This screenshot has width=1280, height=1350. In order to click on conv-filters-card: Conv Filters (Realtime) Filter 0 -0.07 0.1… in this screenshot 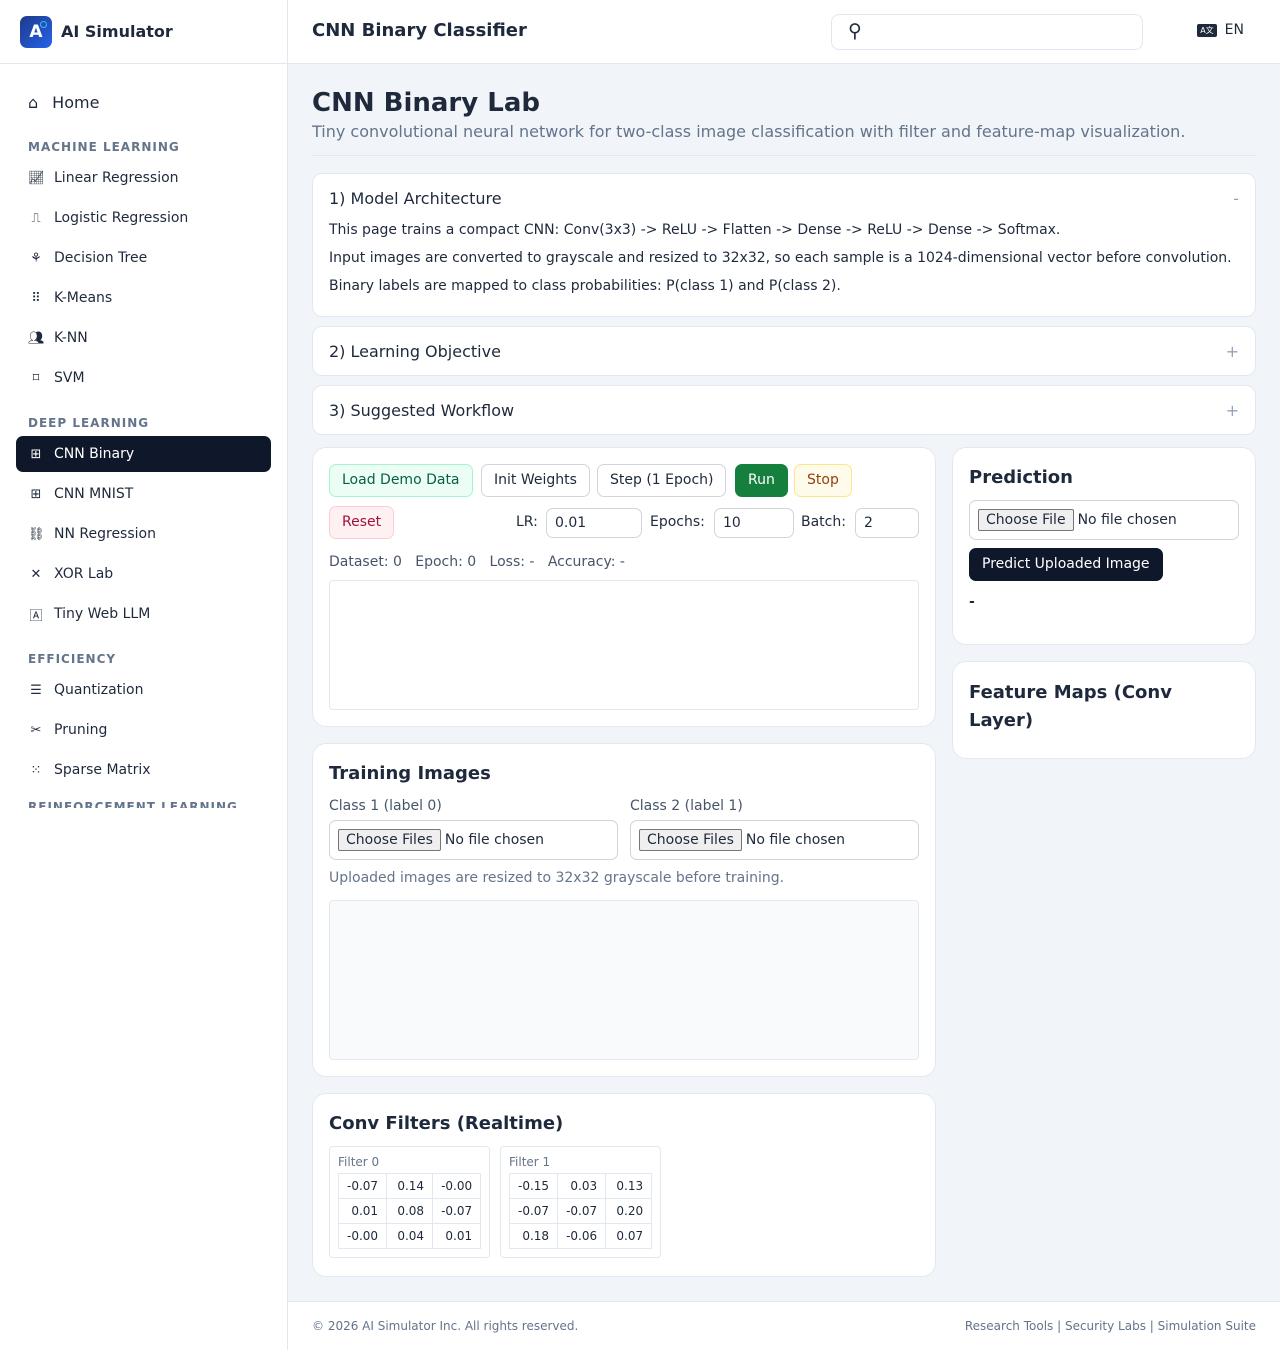, I will do `click(624, 1185)`.